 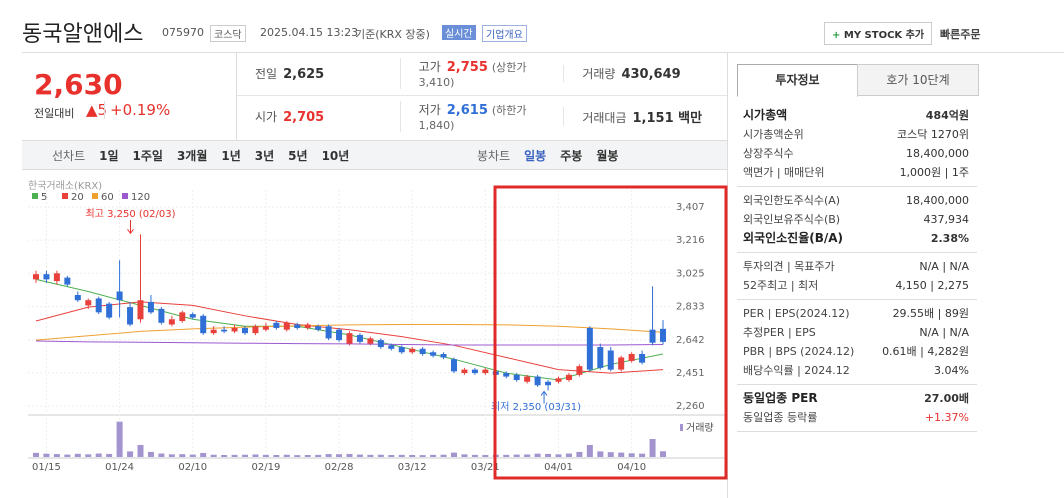 I want to click on period-option: 1일, so click(x=109, y=156).